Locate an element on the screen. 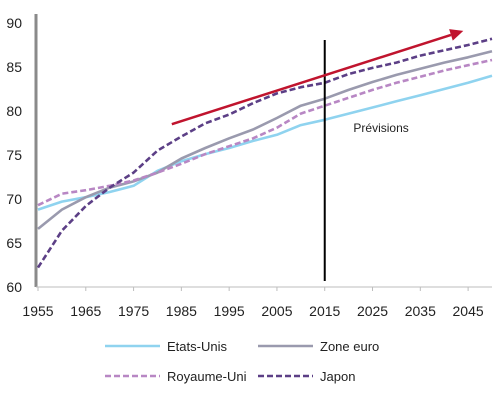 The image size is (500, 401). y-tick-label: 60 is located at coordinates (14, 287).